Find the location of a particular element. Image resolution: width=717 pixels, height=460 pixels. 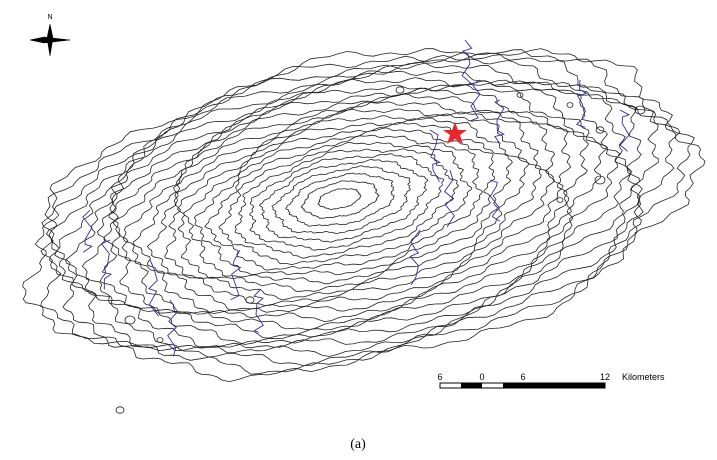

scale-bar: 6 0 6 12 Kilometers is located at coordinates (551, 380).